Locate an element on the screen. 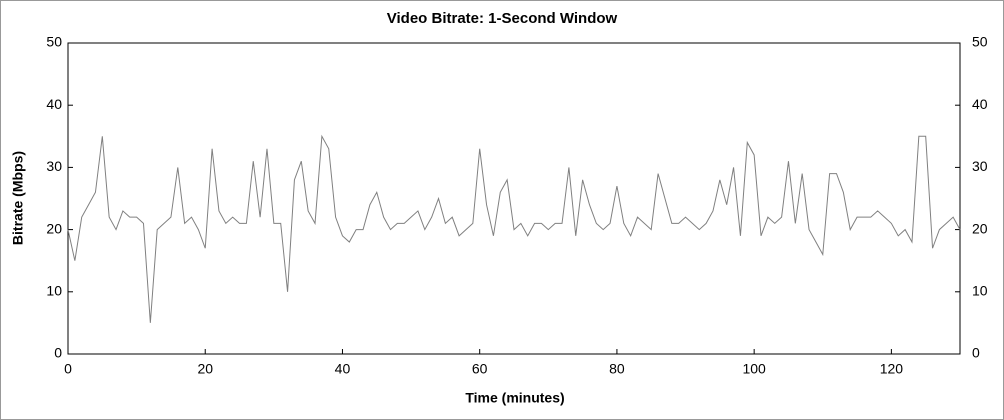 Image resolution: width=1004 pixels, height=420 pixels. y2-tick-label: 0 is located at coordinates (976, 353).